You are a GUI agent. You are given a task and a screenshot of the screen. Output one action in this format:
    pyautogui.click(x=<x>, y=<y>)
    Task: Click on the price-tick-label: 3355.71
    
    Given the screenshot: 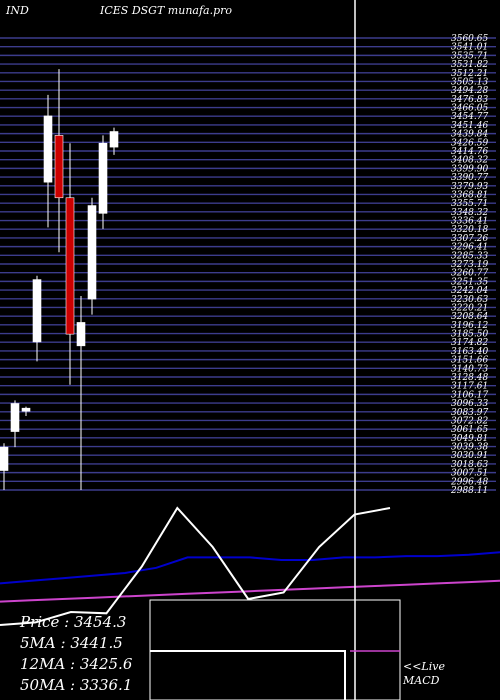 What is the action you would take?
    pyautogui.click(x=469, y=204)
    